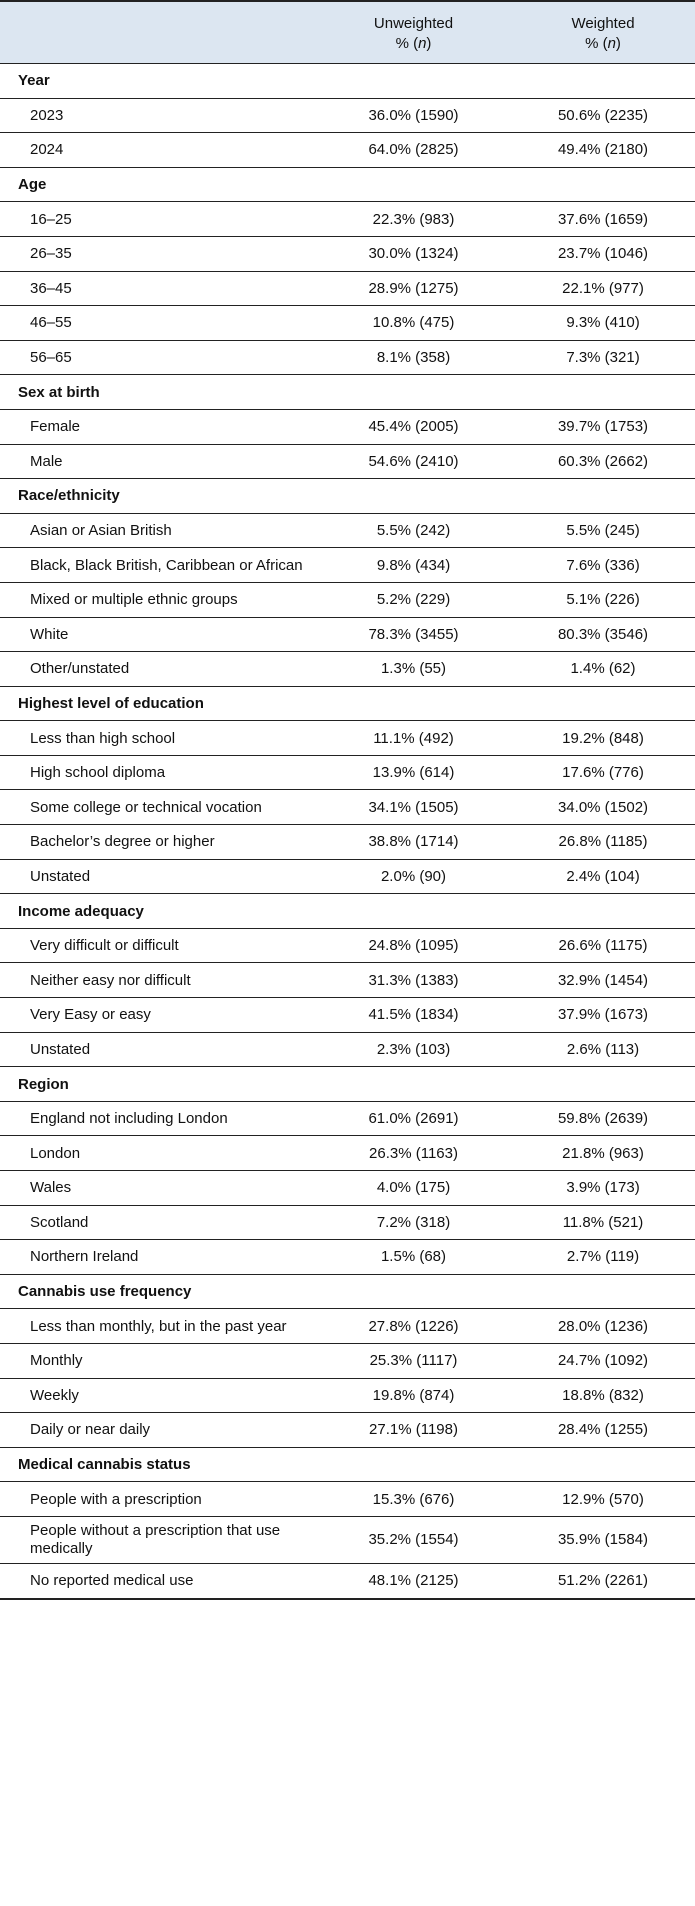  What do you see at coordinates (347, 1153) in the screenshot?
I see `table-row: London 26.3% (1163) 21.8% (963)` at bounding box center [347, 1153].